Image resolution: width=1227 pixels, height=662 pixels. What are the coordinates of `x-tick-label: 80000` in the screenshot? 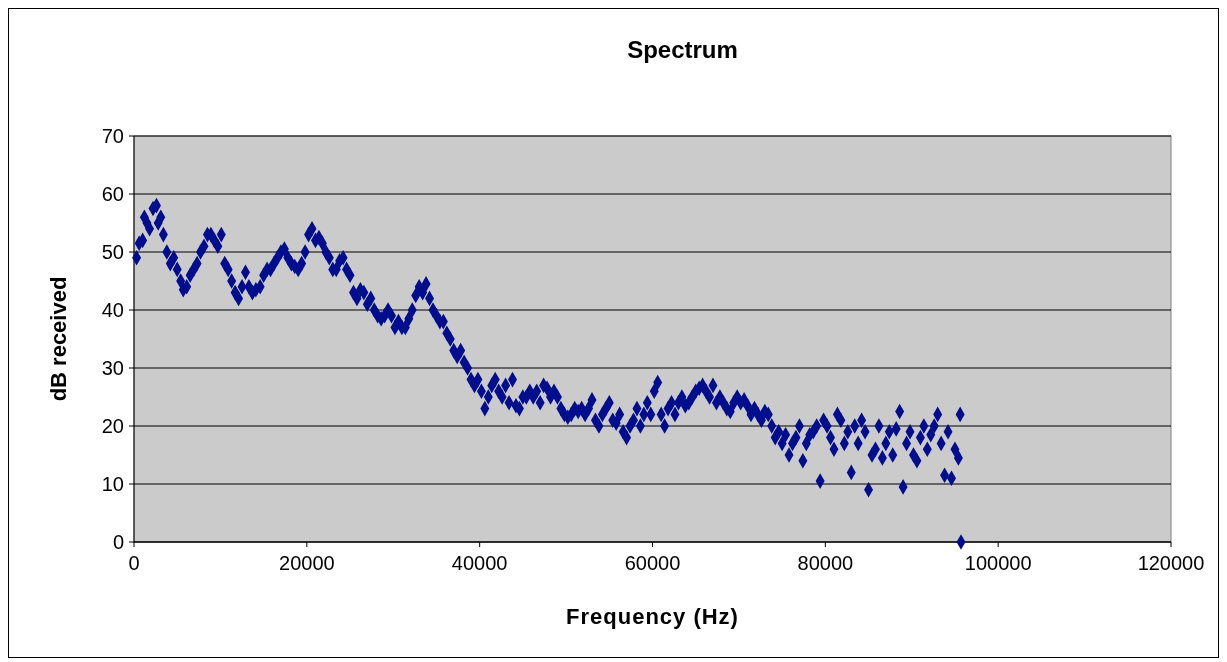 It's located at (825, 563).